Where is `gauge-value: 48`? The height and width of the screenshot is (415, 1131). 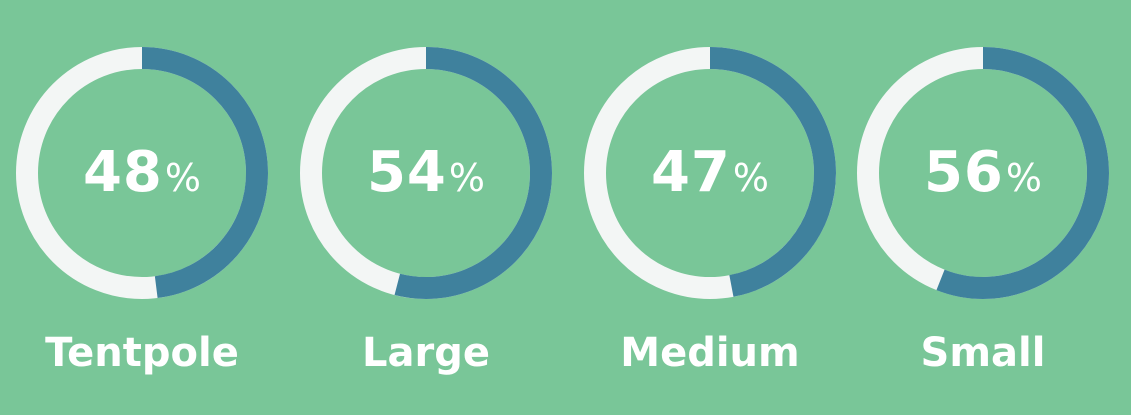 gauge-value: 48 is located at coordinates (122, 172).